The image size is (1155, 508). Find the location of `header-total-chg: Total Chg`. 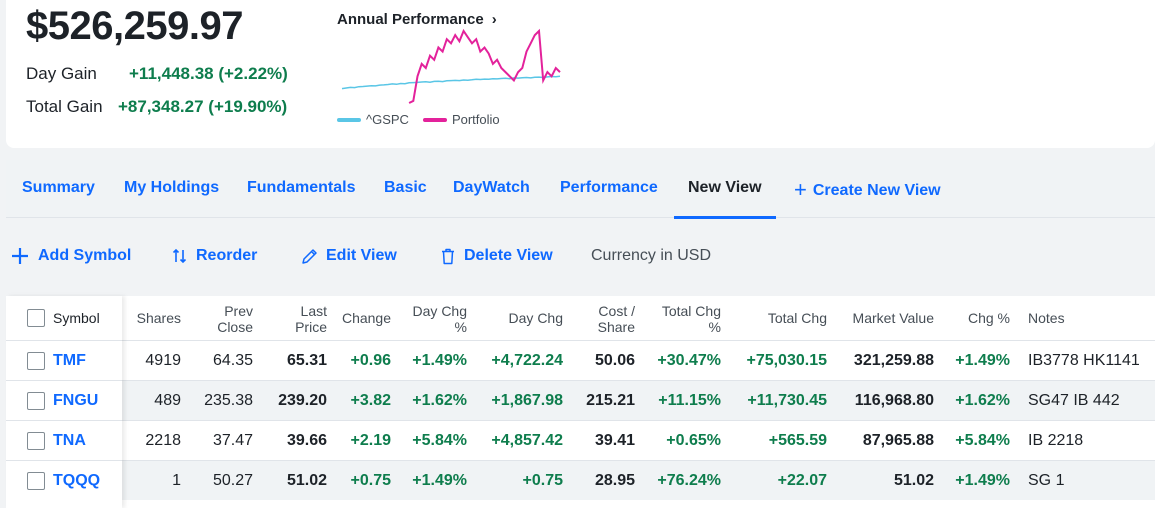

header-total-chg: Total Chg is located at coordinates (797, 318).